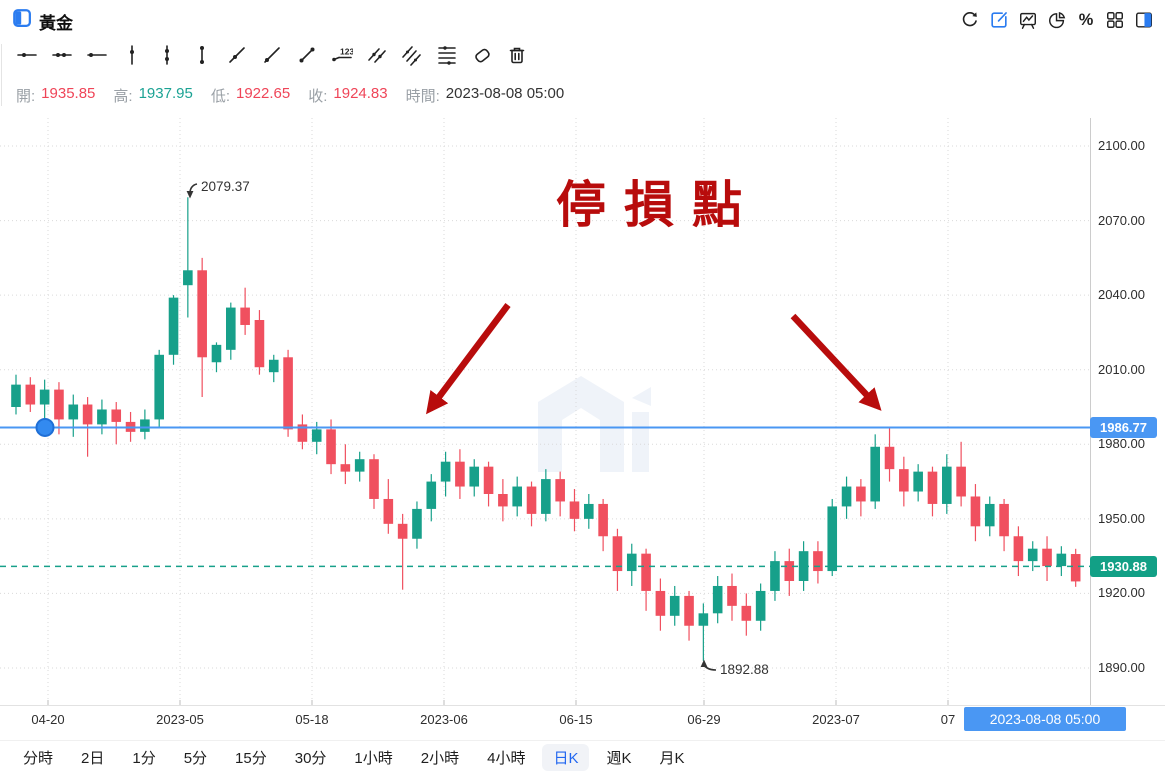 Image resolution: width=1165 pixels, height=772 pixels. What do you see at coordinates (93, 758) in the screenshot?
I see `timeframe-2日: 2日` at bounding box center [93, 758].